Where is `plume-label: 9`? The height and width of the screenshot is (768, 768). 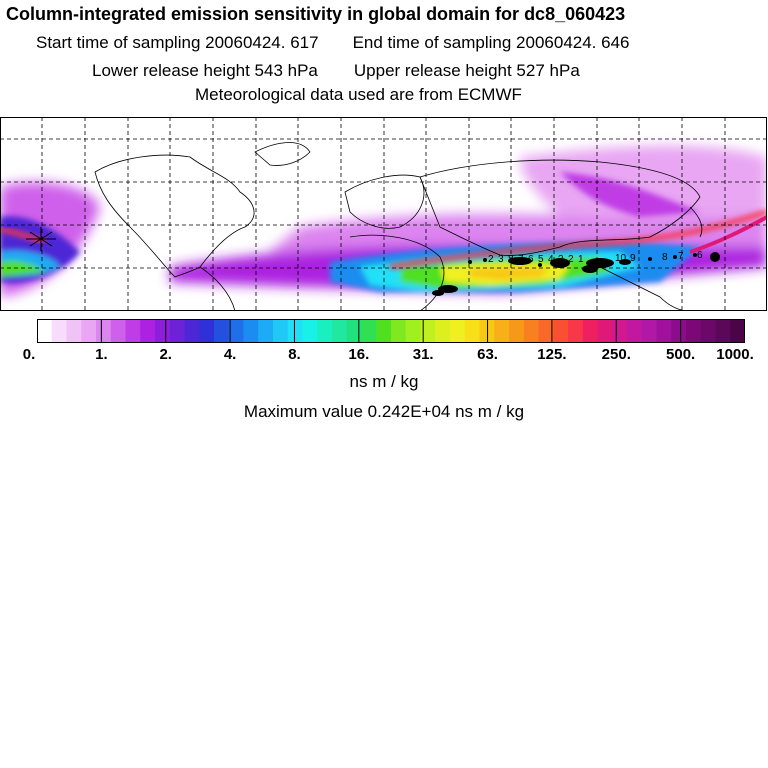 plume-label: 9 is located at coordinates (633, 258).